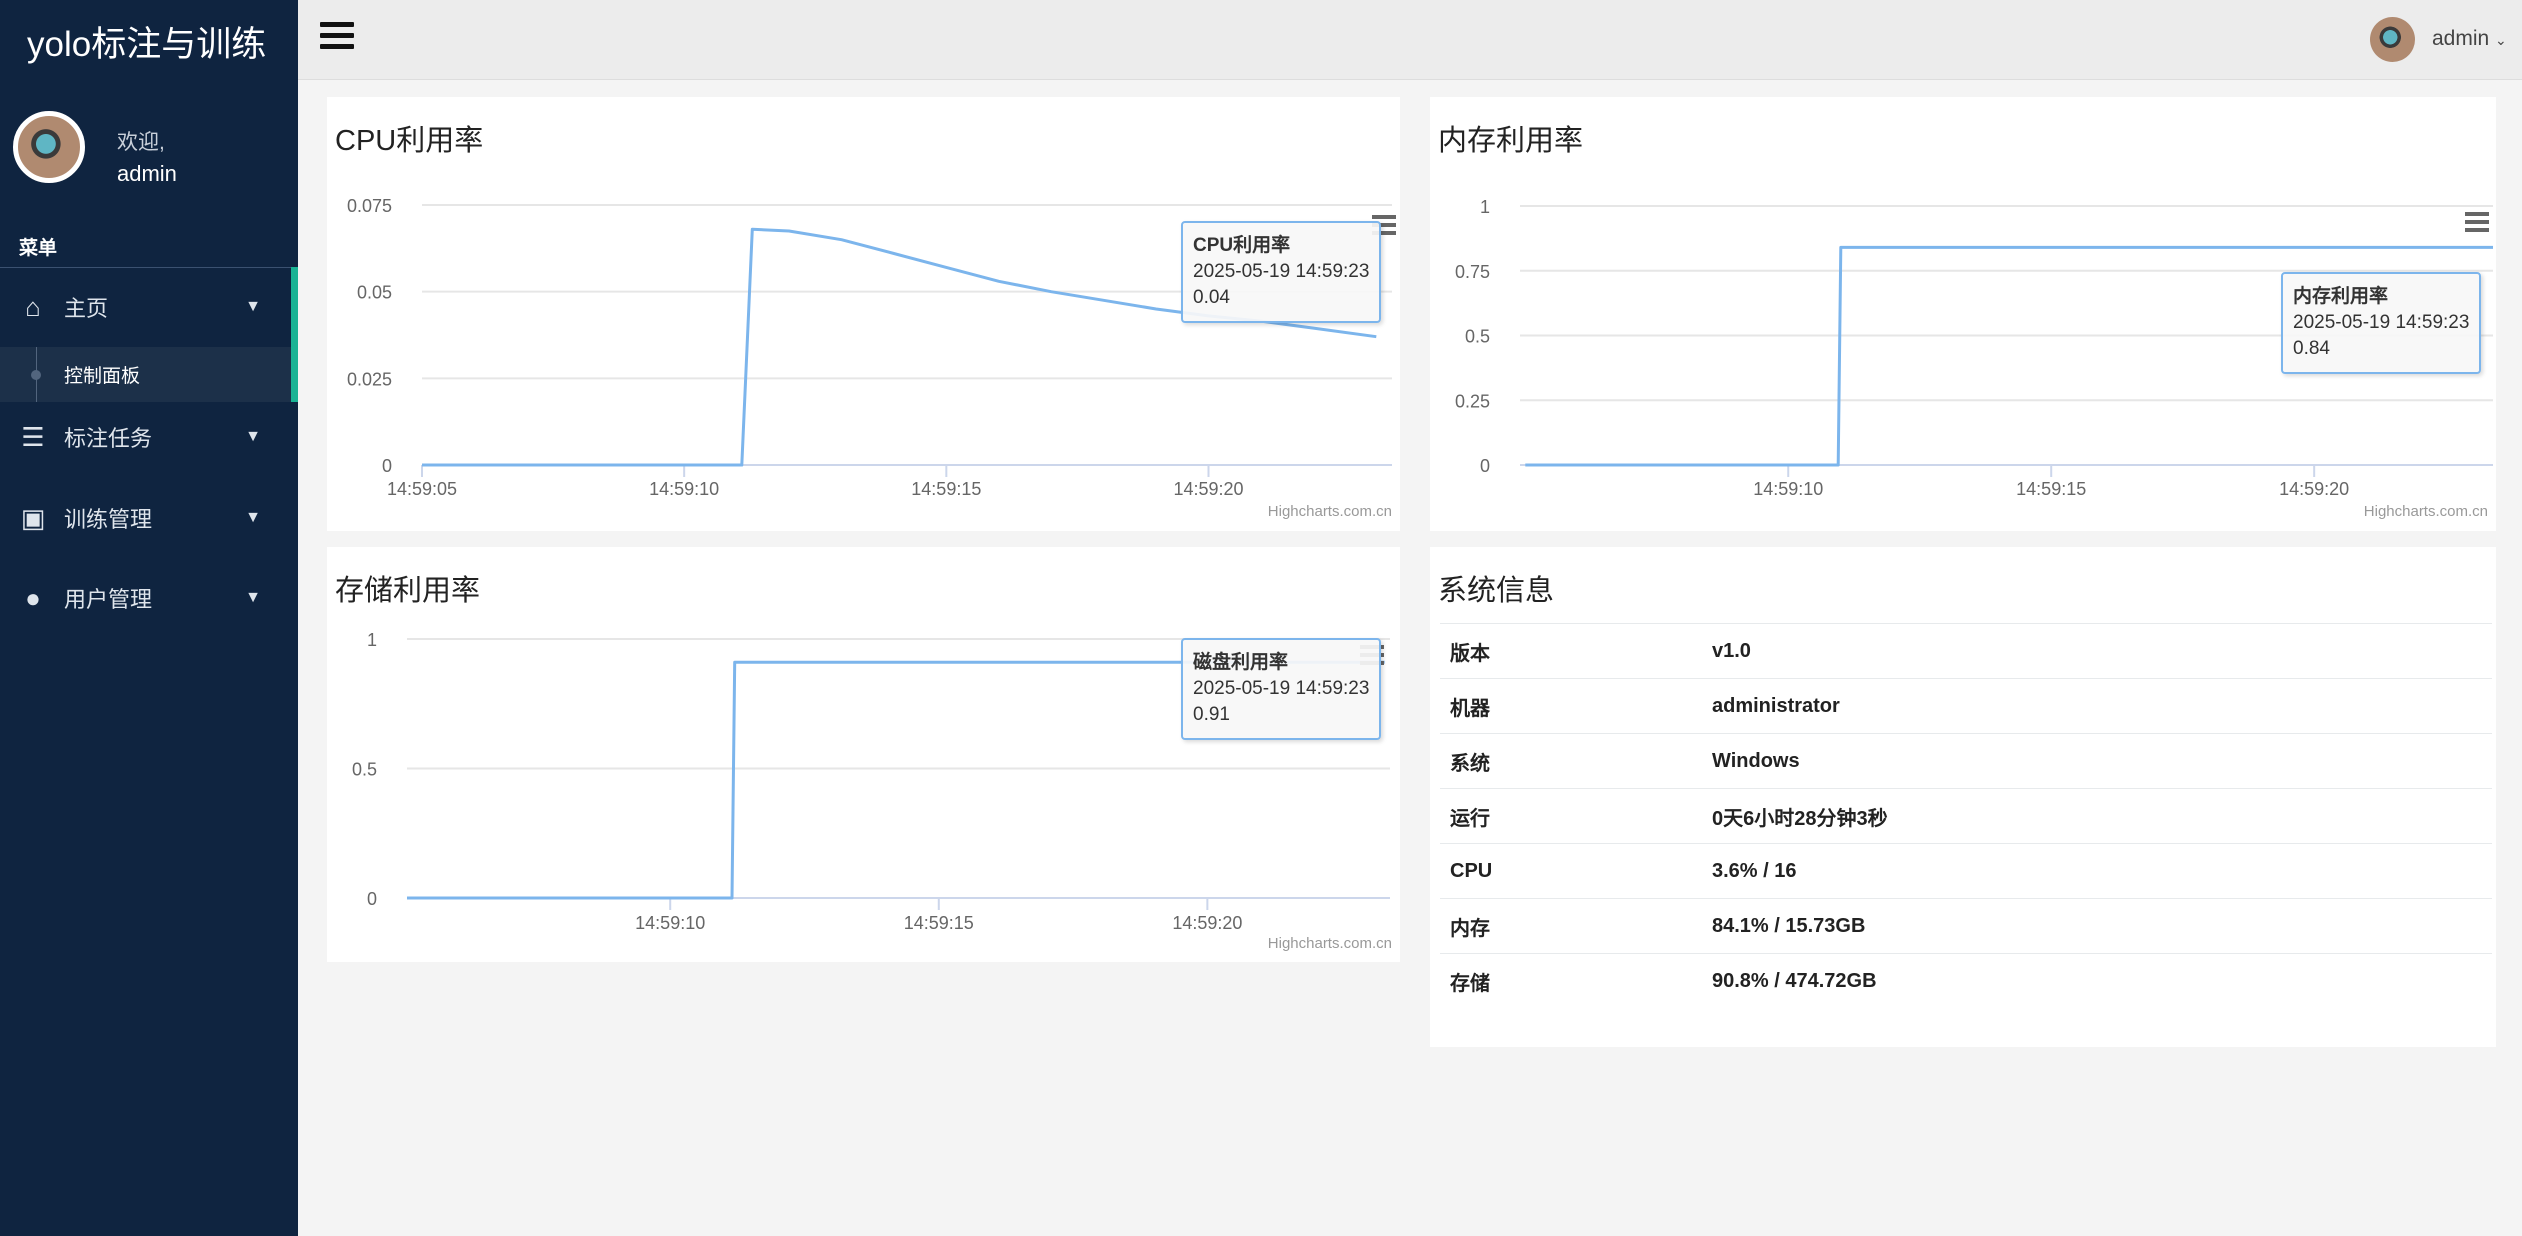  I want to click on info-label: 版本, so click(1576, 651).